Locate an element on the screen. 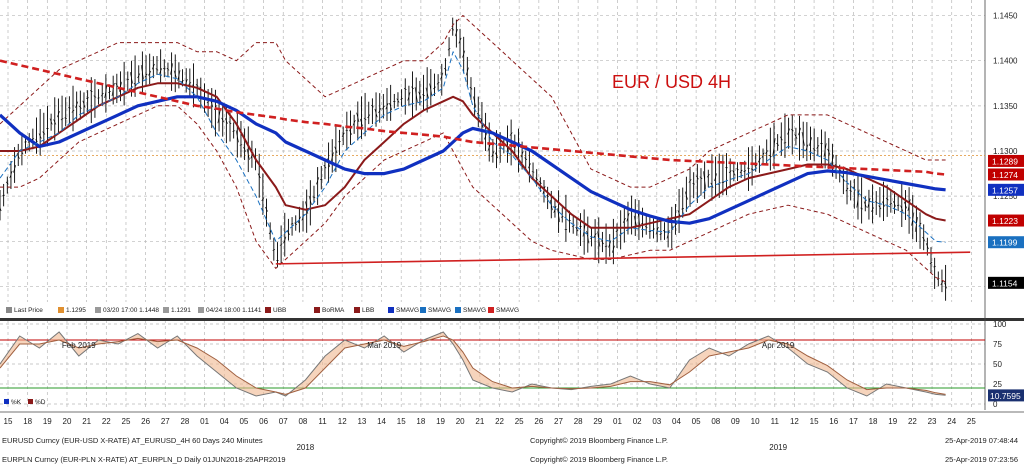  y-tick-label: 1.1450 is located at coordinates (1005, 16).